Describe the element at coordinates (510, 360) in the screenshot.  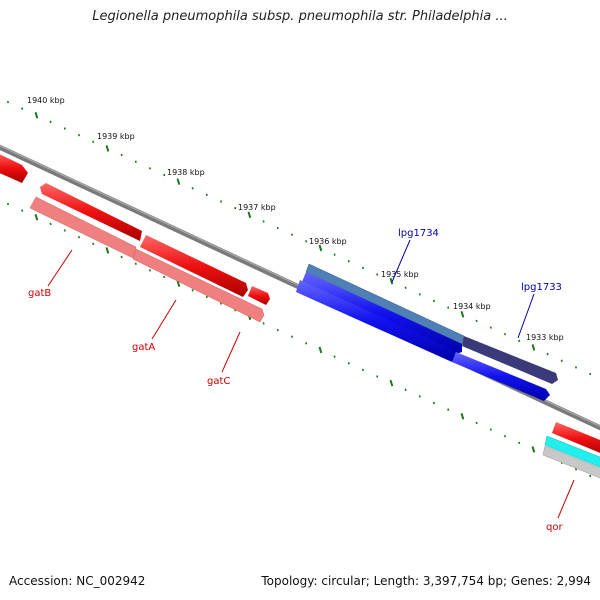
I see `gene-arrow-lpg1733-navy` at that location.